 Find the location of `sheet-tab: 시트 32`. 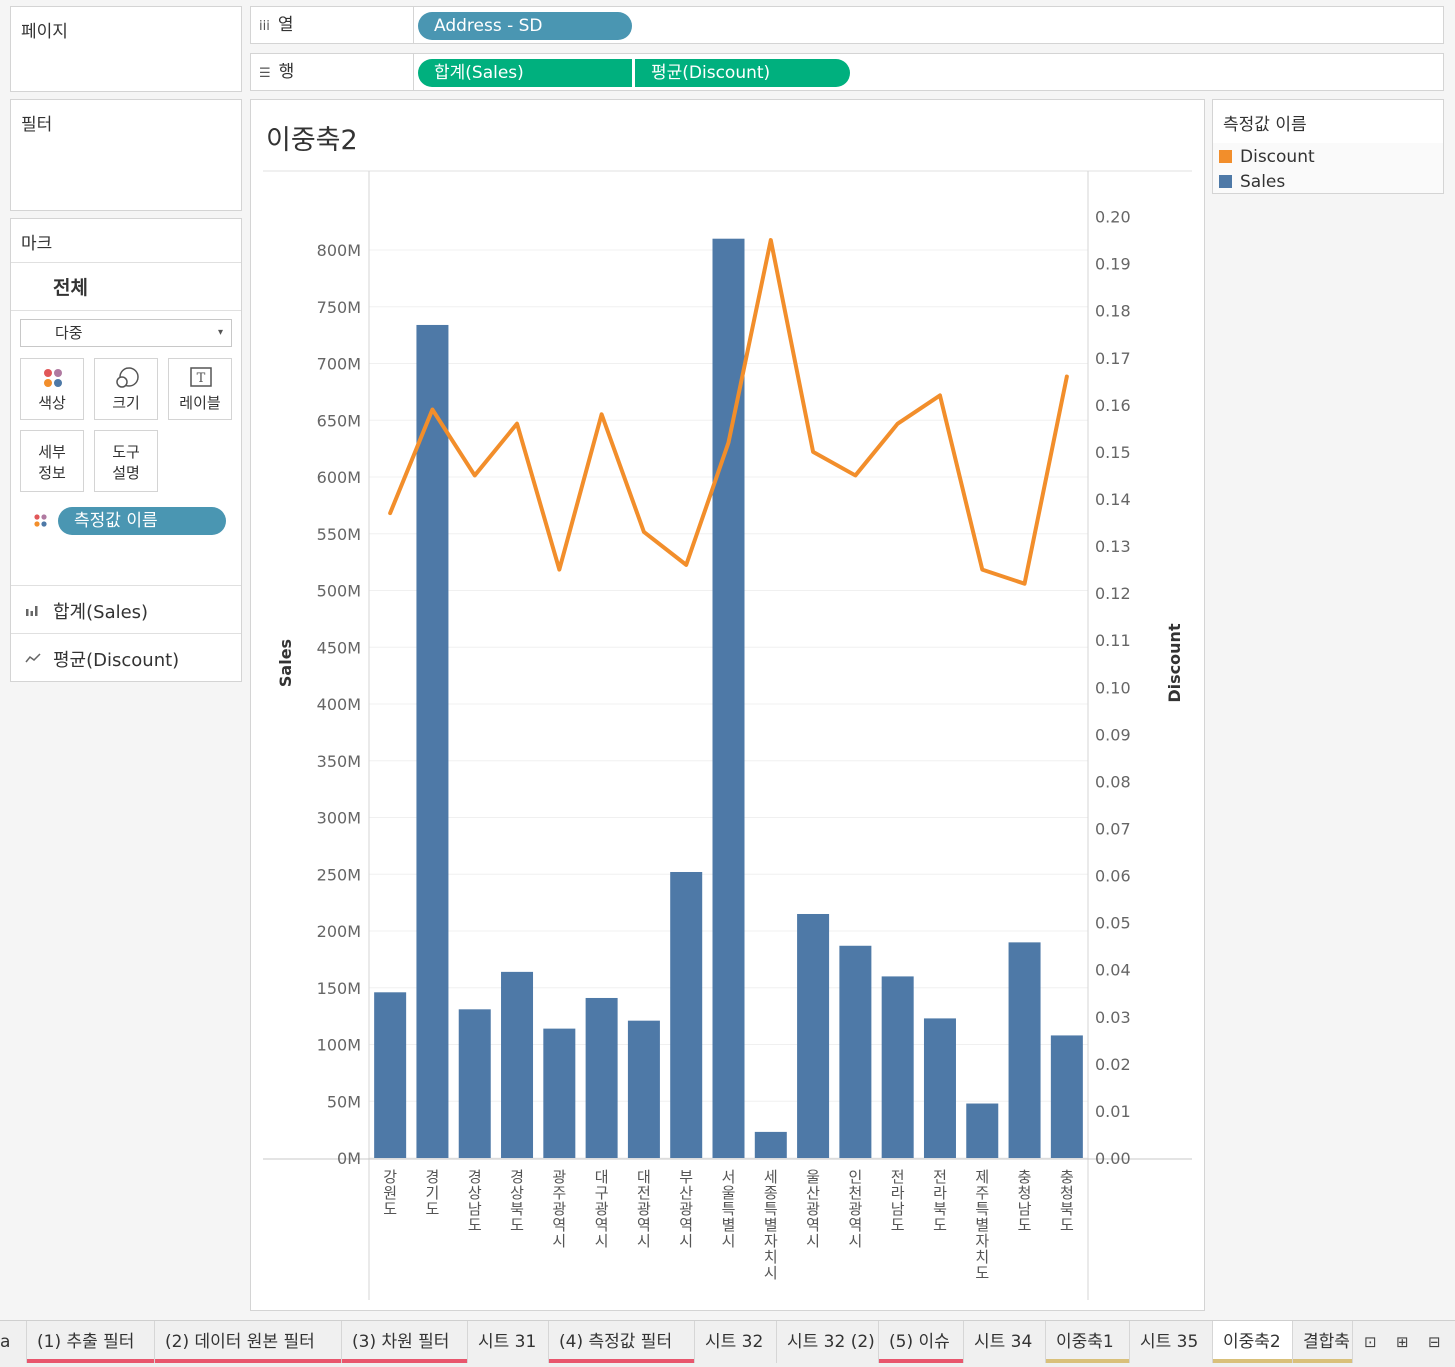

sheet-tab: 시트 32 is located at coordinates (736, 1342).